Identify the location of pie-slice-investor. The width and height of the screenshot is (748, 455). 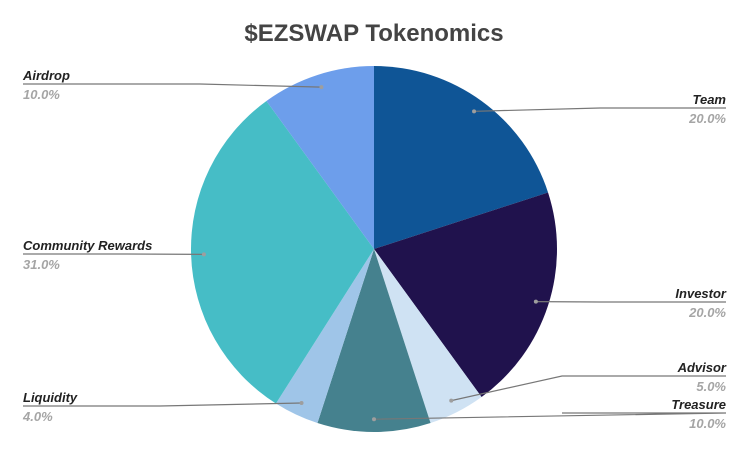
(465, 295).